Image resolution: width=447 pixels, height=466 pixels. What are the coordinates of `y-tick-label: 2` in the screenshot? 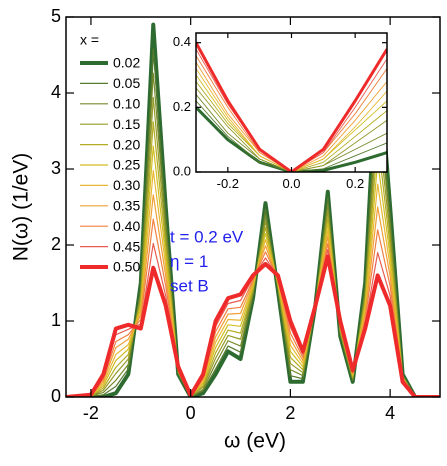 It's located at (56, 244).